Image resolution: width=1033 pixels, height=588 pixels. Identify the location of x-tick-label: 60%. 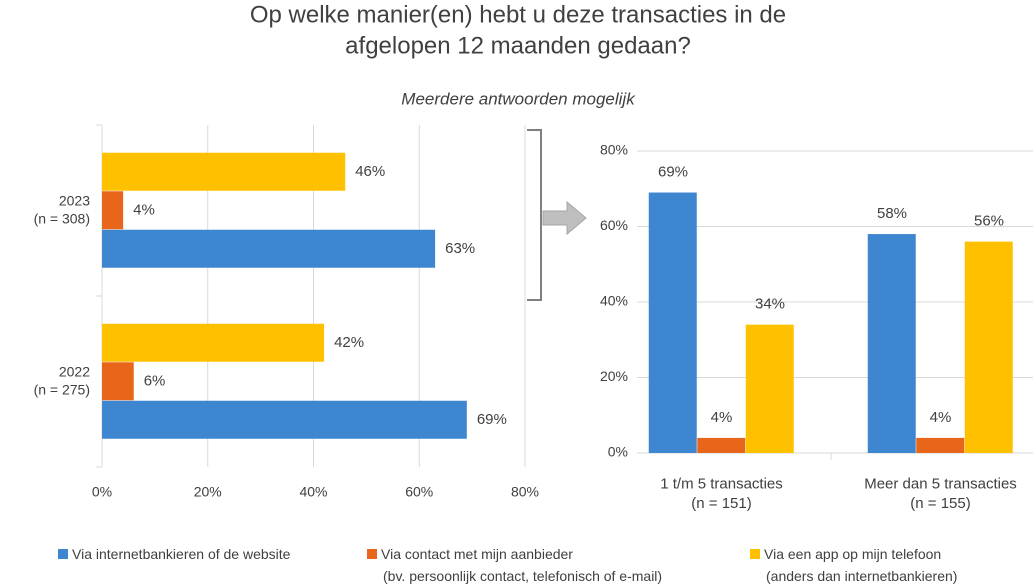
(419, 492).